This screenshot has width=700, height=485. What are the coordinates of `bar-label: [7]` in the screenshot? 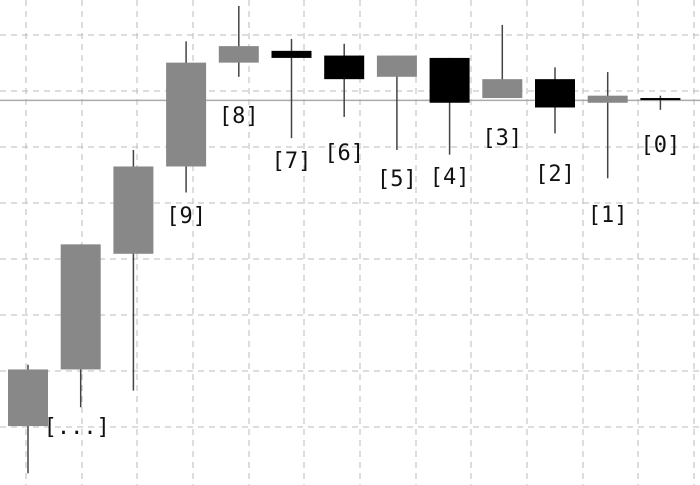 It's located at (292, 161).